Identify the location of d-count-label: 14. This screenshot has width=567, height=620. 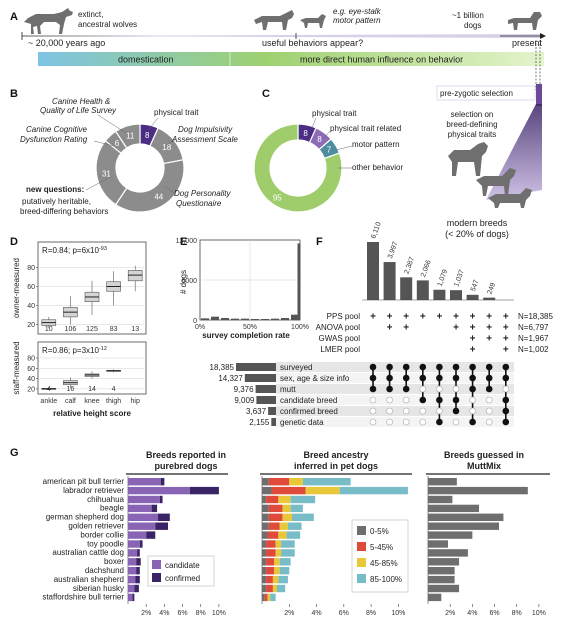
(92, 389).